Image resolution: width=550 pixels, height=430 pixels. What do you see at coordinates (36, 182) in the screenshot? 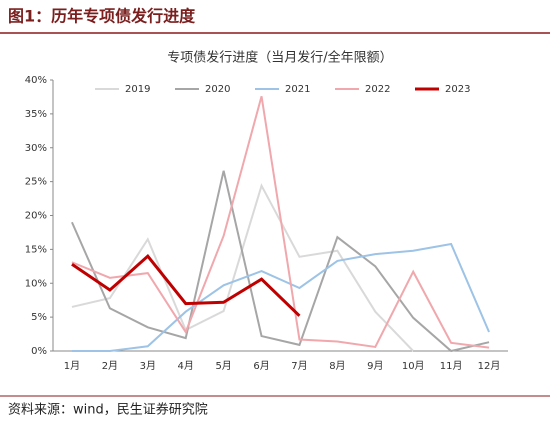
I see `y-tick-label: 25%` at bounding box center [36, 182].